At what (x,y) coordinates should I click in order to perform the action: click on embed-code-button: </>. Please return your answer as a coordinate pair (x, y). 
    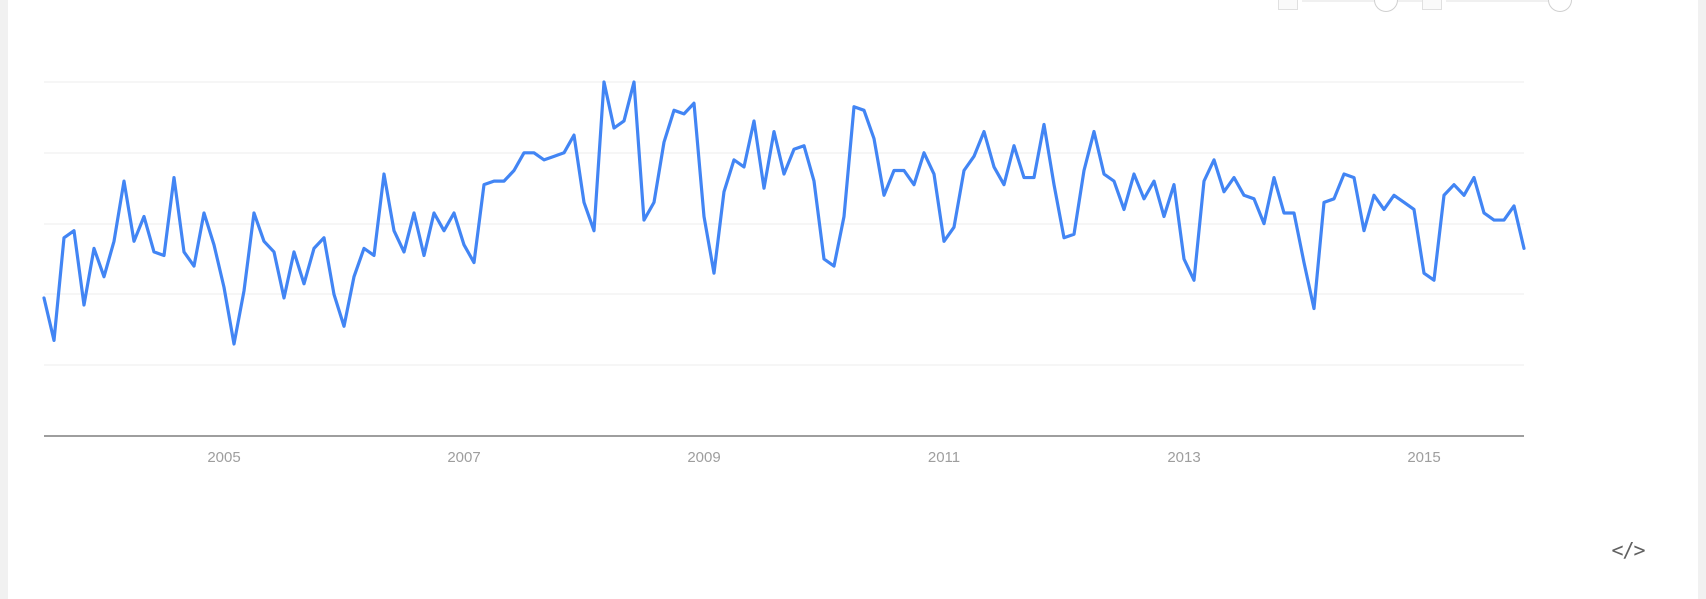
    Looking at the image, I should click on (1628, 550).